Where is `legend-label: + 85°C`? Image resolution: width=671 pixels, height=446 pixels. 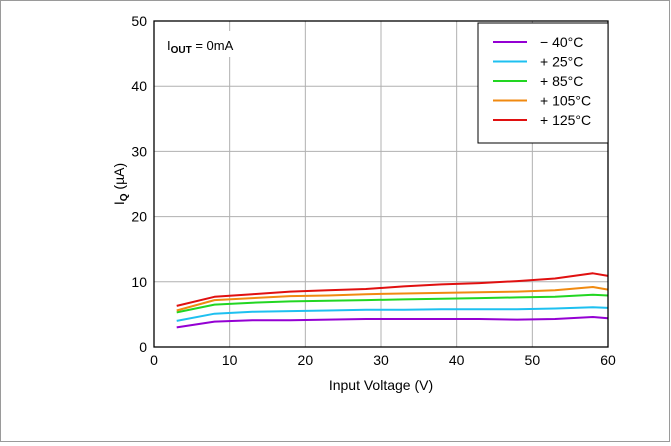
legend-label: + 85°C is located at coordinates (561, 81).